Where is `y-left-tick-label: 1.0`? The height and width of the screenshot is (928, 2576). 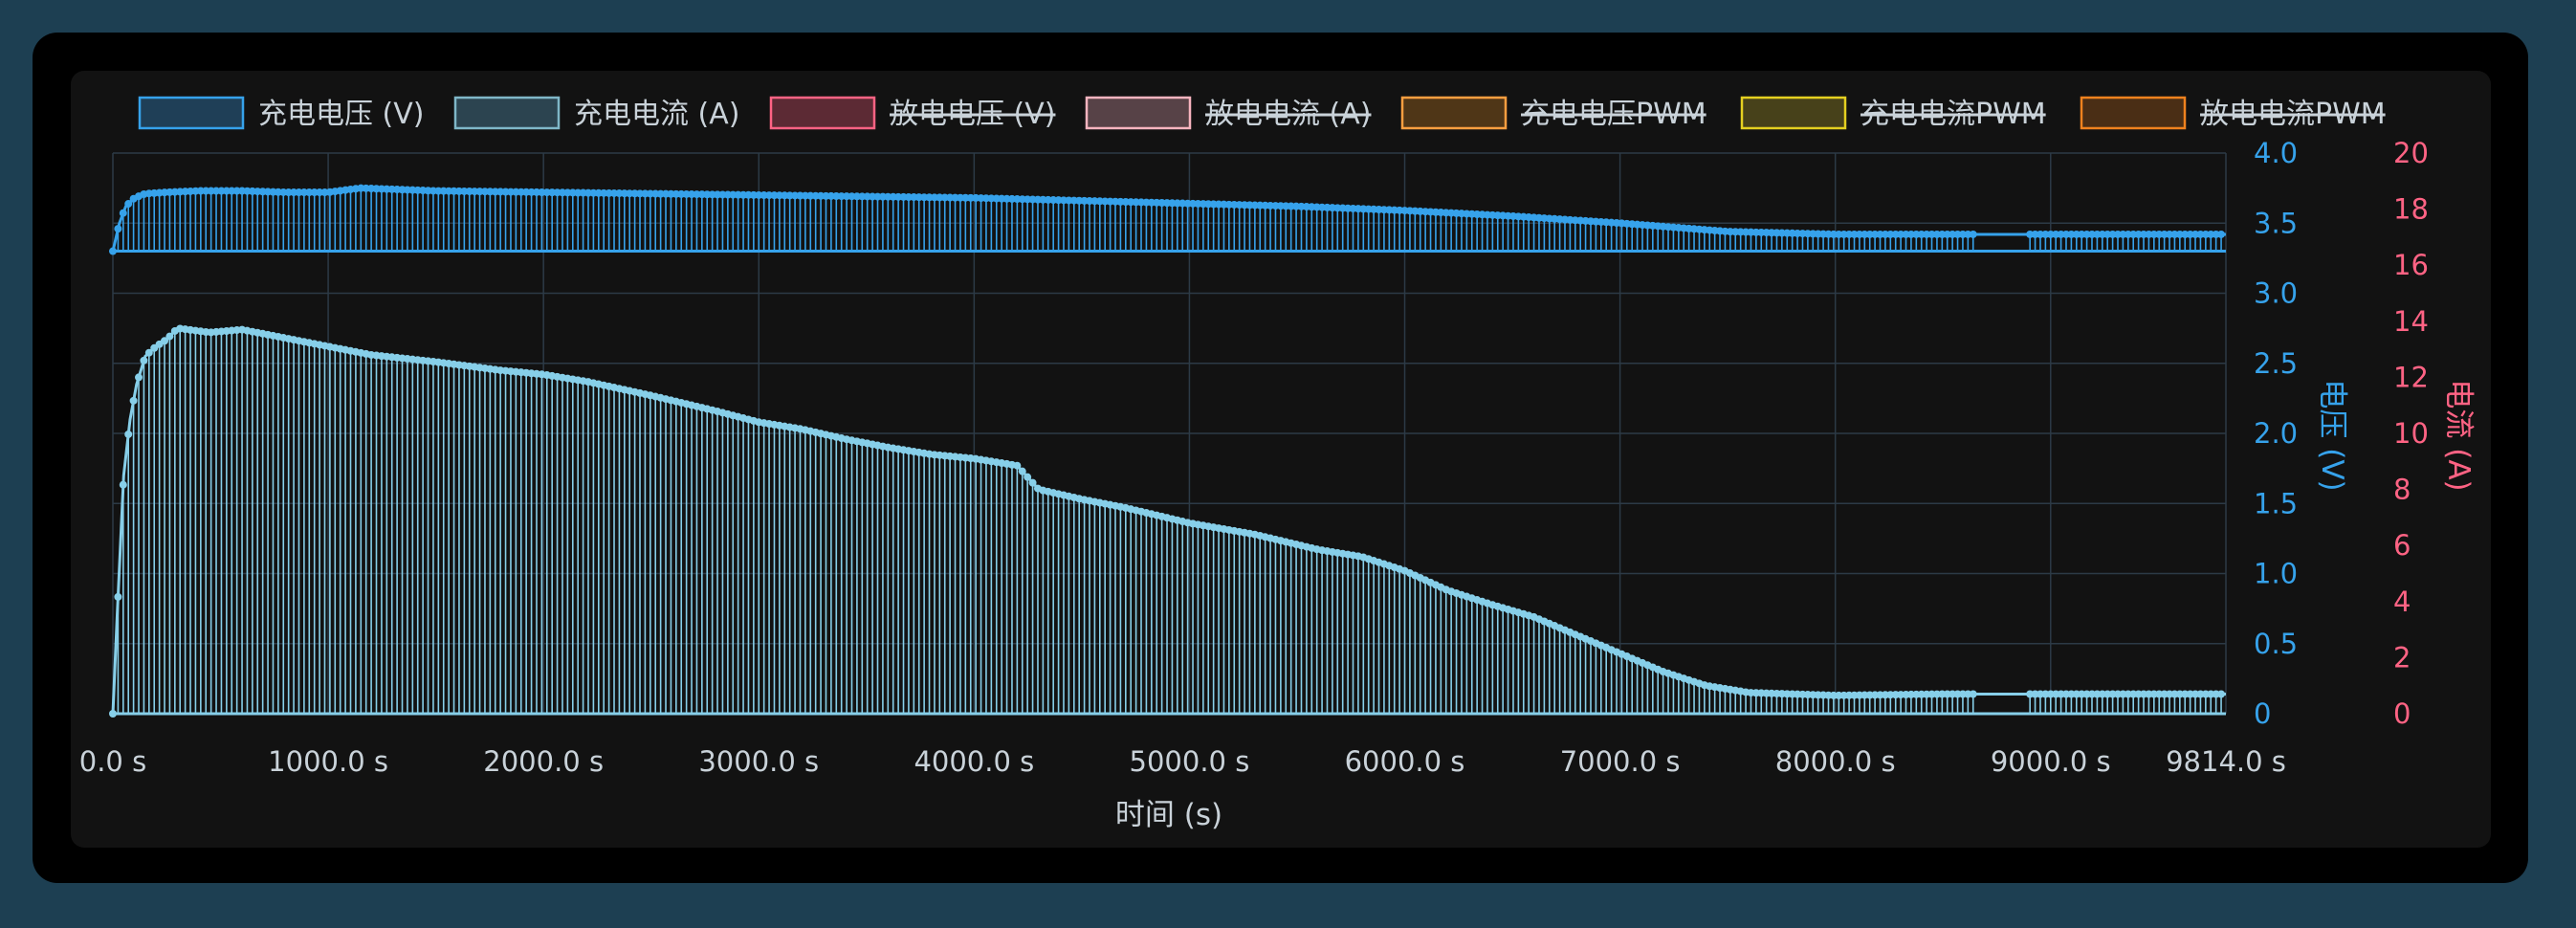 y-left-tick-label: 1.0 is located at coordinates (2276, 574).